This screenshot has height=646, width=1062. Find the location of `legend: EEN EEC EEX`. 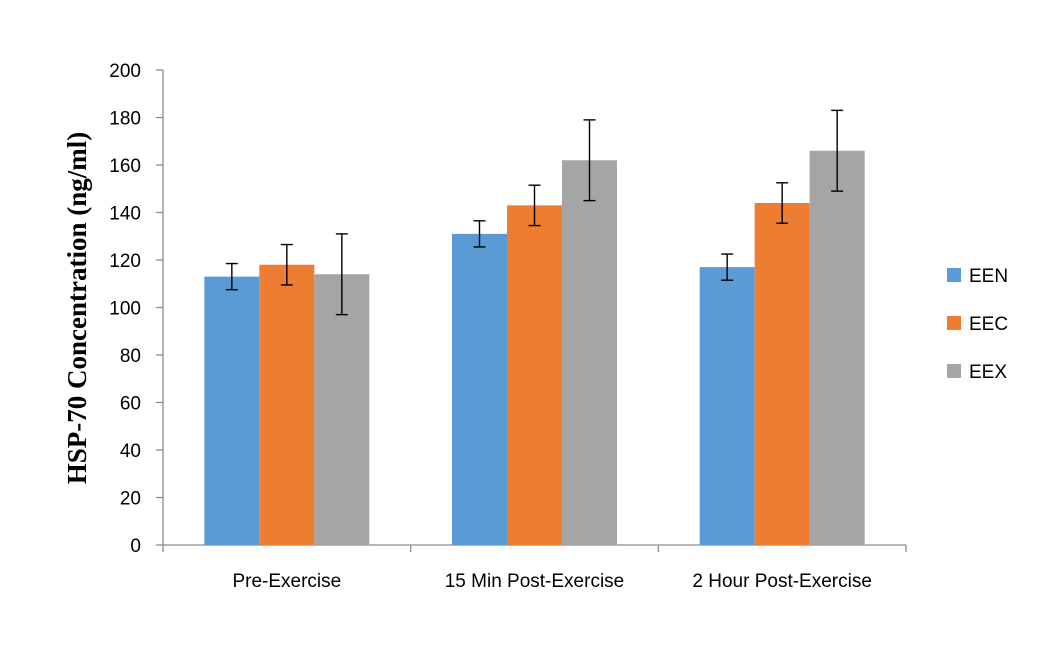

legend: EEN EEC EEX is located at coordinates (977, 324).